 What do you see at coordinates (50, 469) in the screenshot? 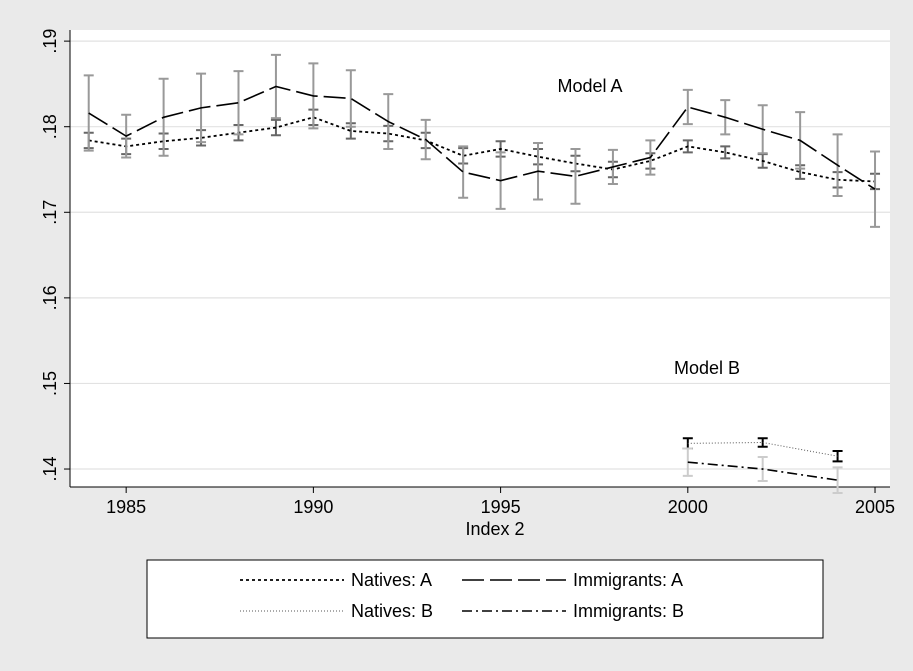
I see `y-tick-label: .14` at bounding box center [50, 469].